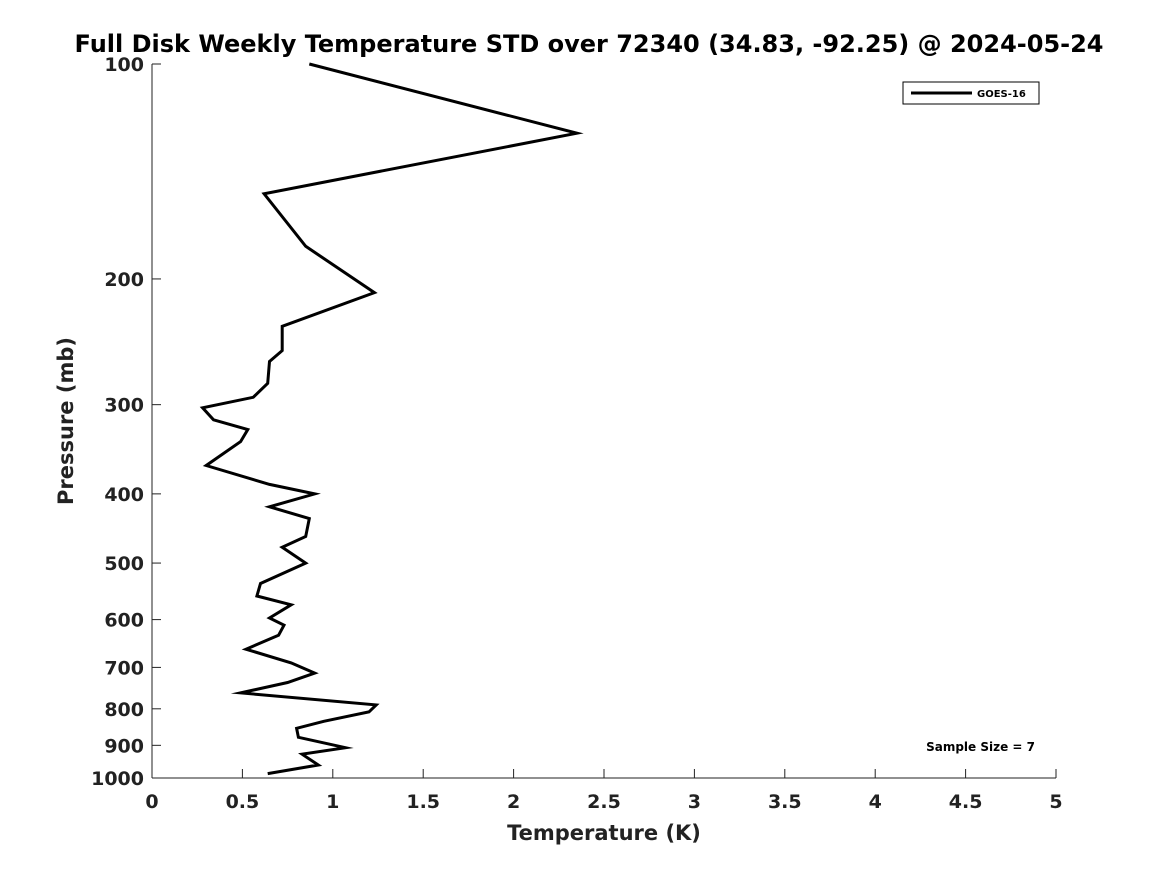 This screenshot has width=1167, height=875. I want to click on x-axis-label: Temperature (K), so click(604, 833).